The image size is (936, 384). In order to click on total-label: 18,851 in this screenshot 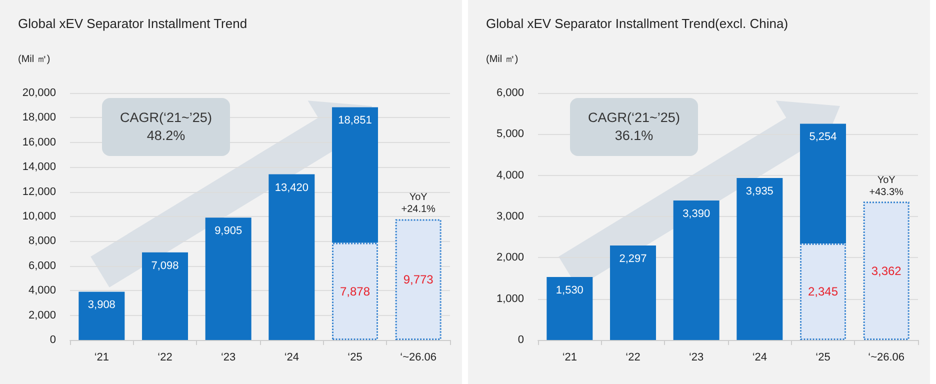, I will do `click(355, 120)`.